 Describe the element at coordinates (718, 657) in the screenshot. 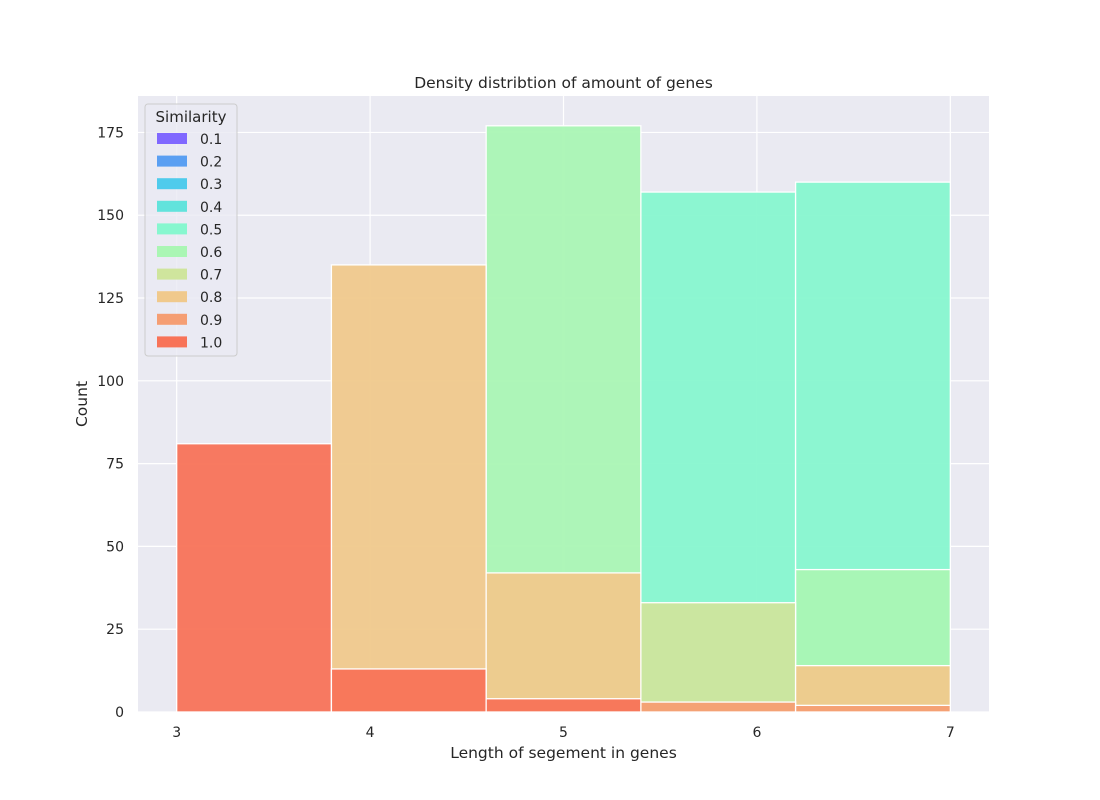

I see `bar-sim-0.7-bin-3` at that location.